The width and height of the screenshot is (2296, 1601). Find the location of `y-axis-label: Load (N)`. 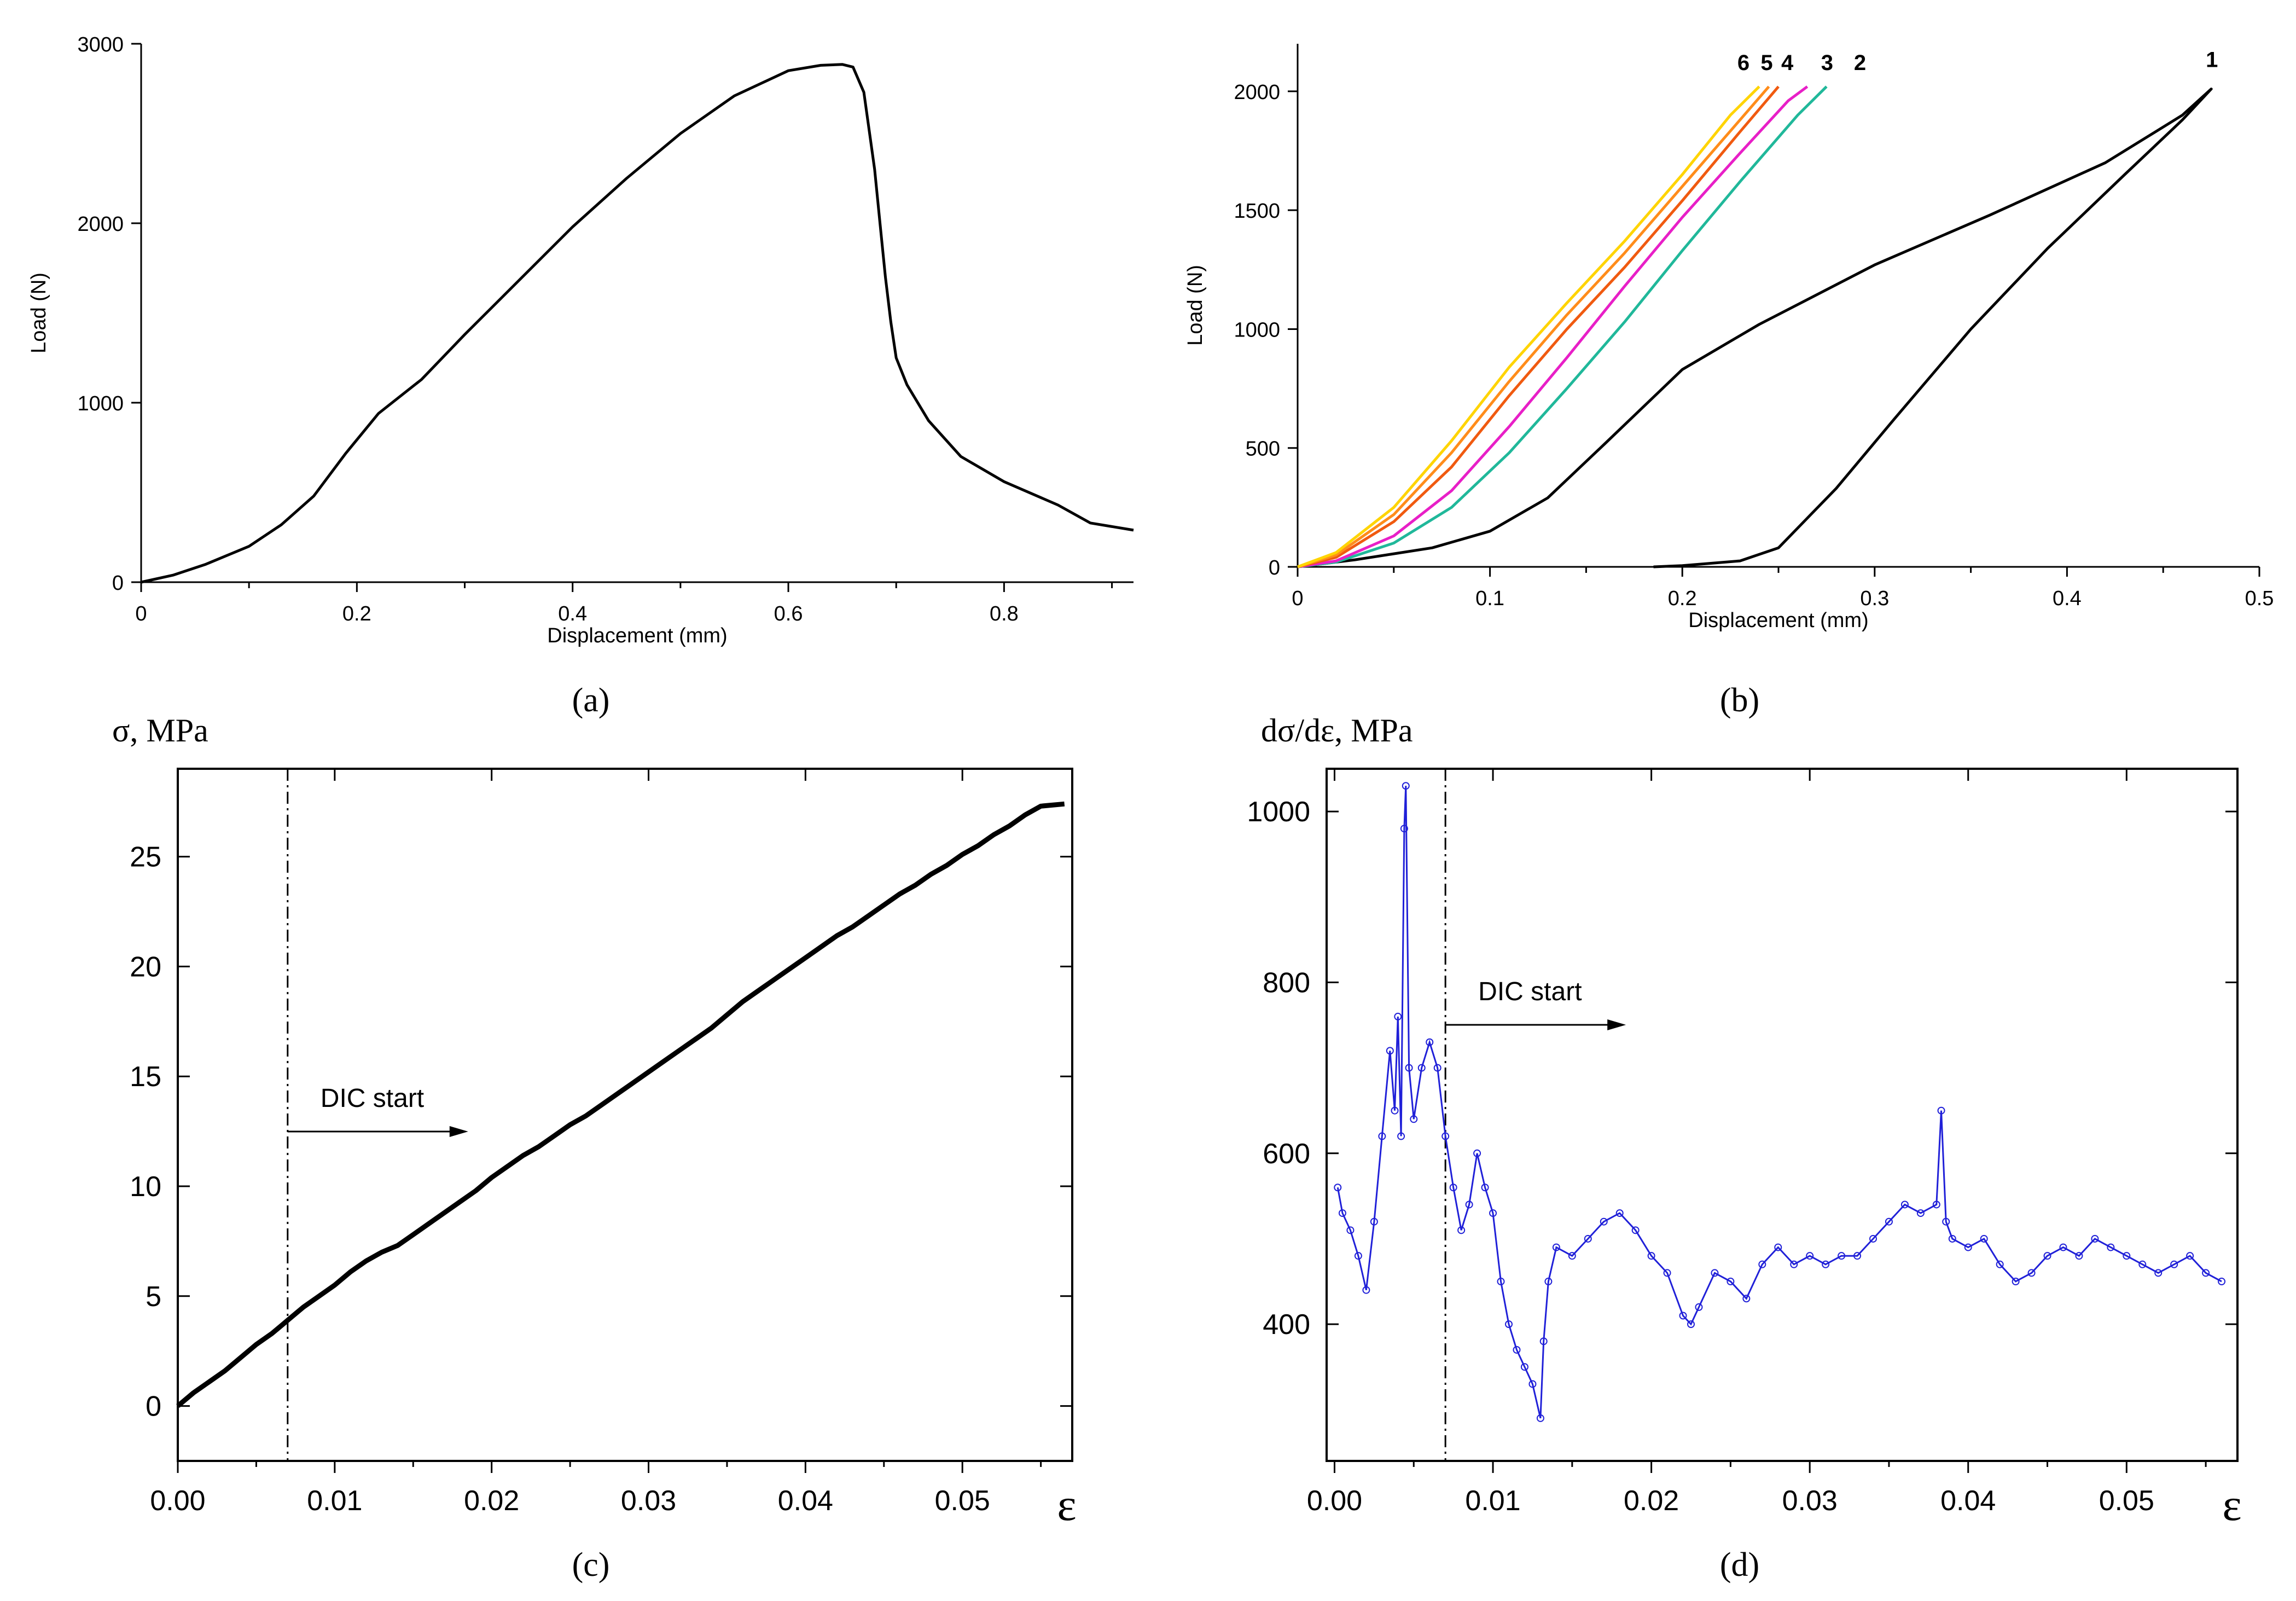

y-axis-label: Load (N) is located at coordinates (1195, 305).